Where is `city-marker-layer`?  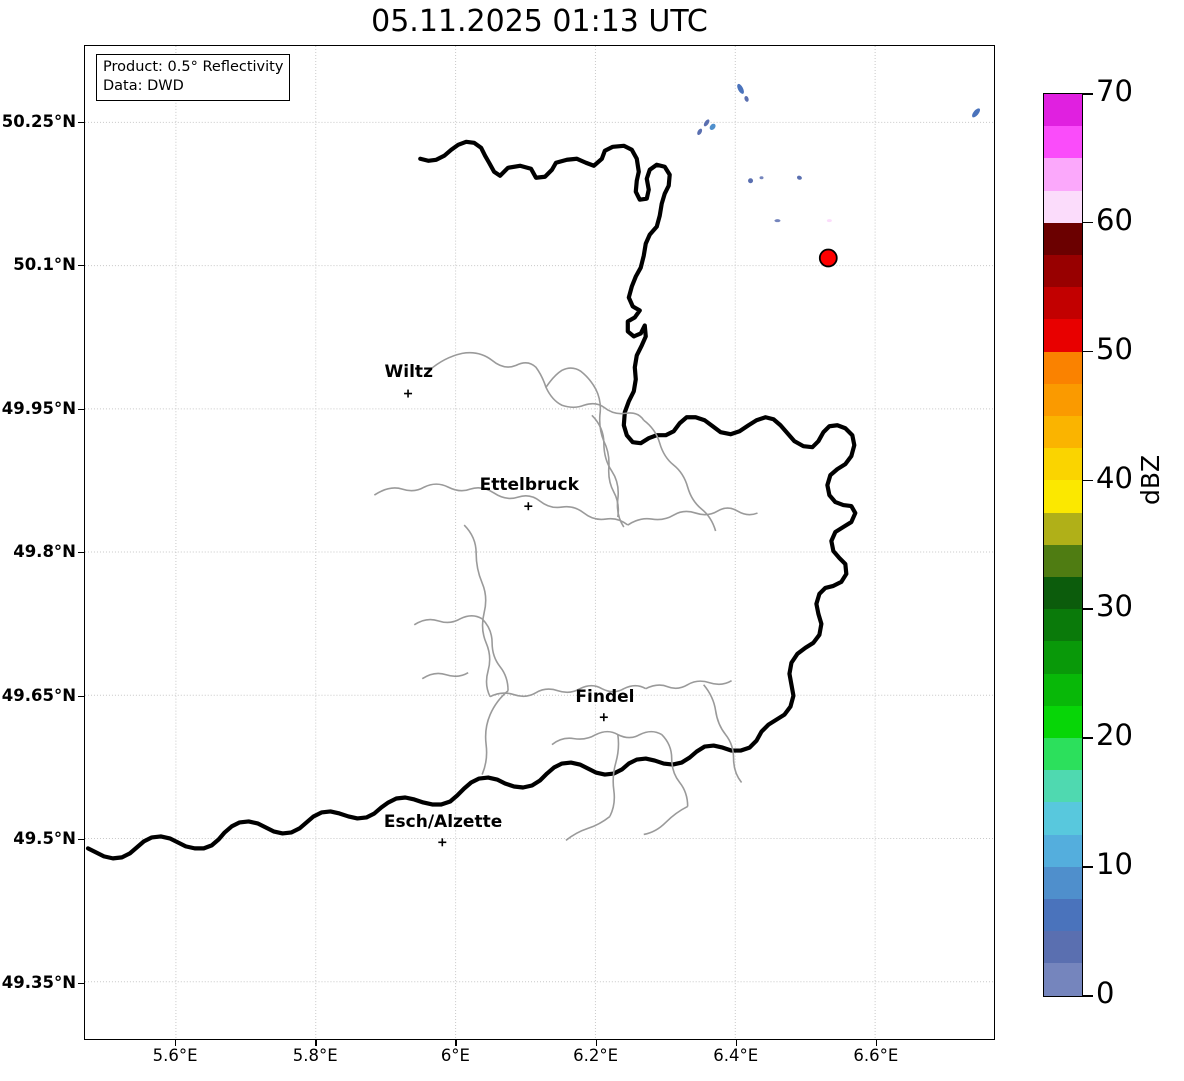 city-marker-layer is located at coordinates (506, 618).